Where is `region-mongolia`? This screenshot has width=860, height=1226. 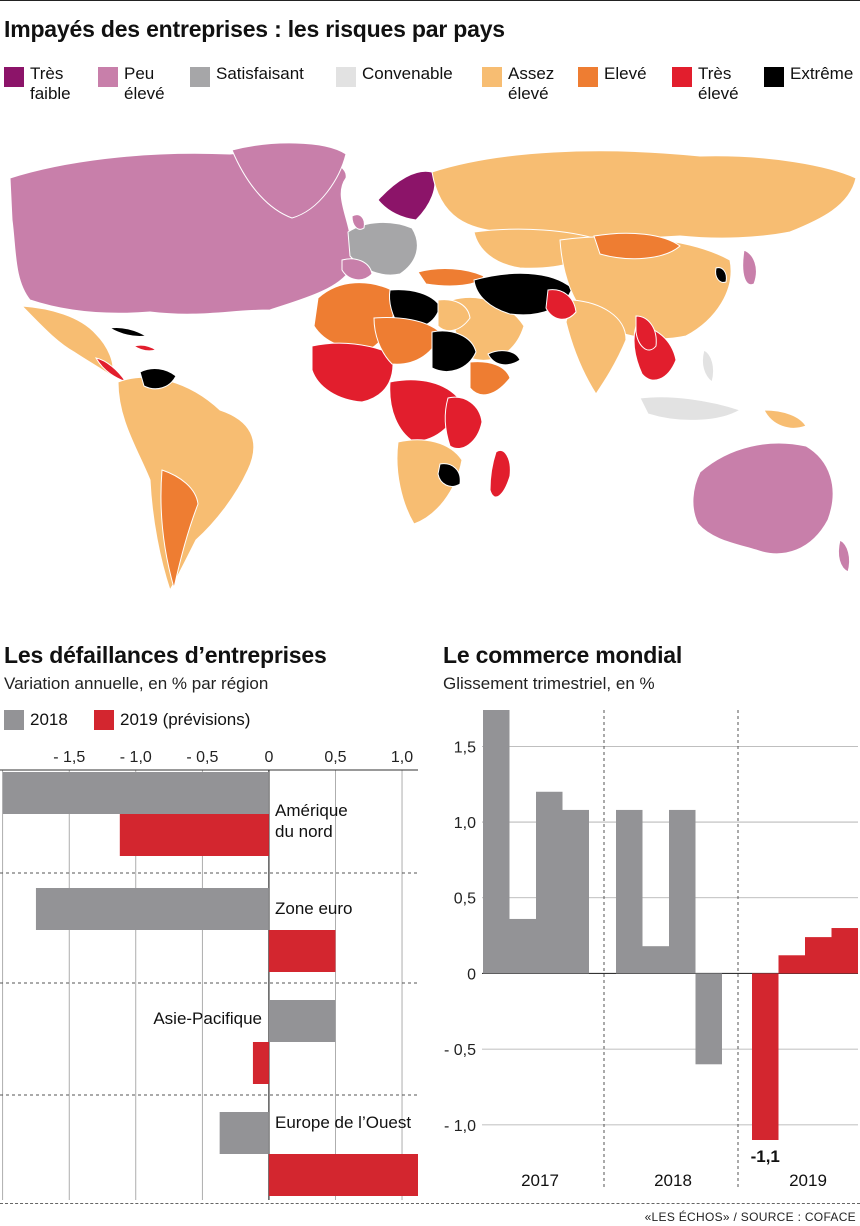 region-mongolia is located at coordinates (637, 246).